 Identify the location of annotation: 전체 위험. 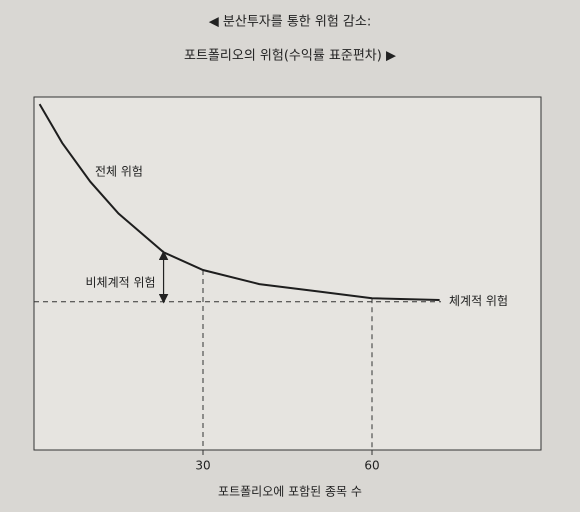
(119, 172).